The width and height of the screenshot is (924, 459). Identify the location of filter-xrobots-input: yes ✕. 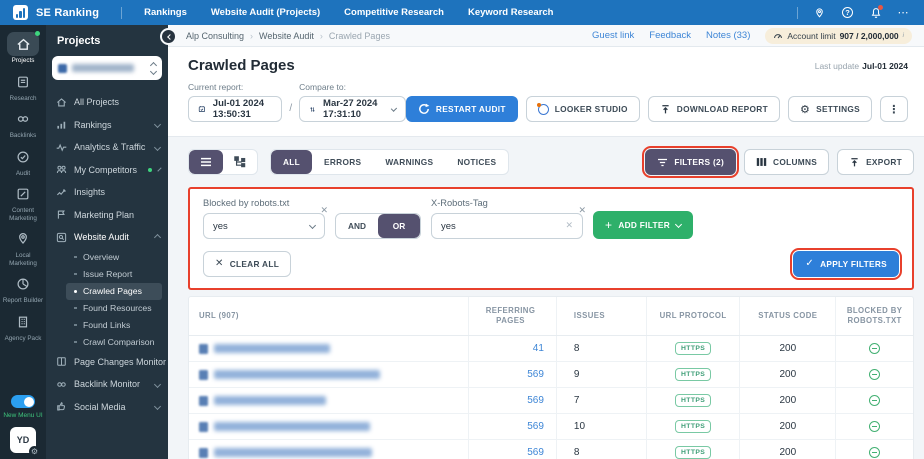
(507, 226).